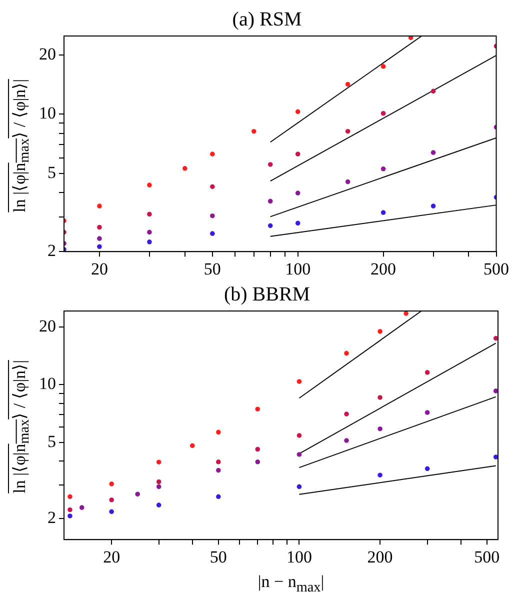 Image resolution: width=522 pixels, height=606 pixels. Describe the element at coordinates (267, 19) in the screenshot. I see `chart-title: (a) RSM` at that location.